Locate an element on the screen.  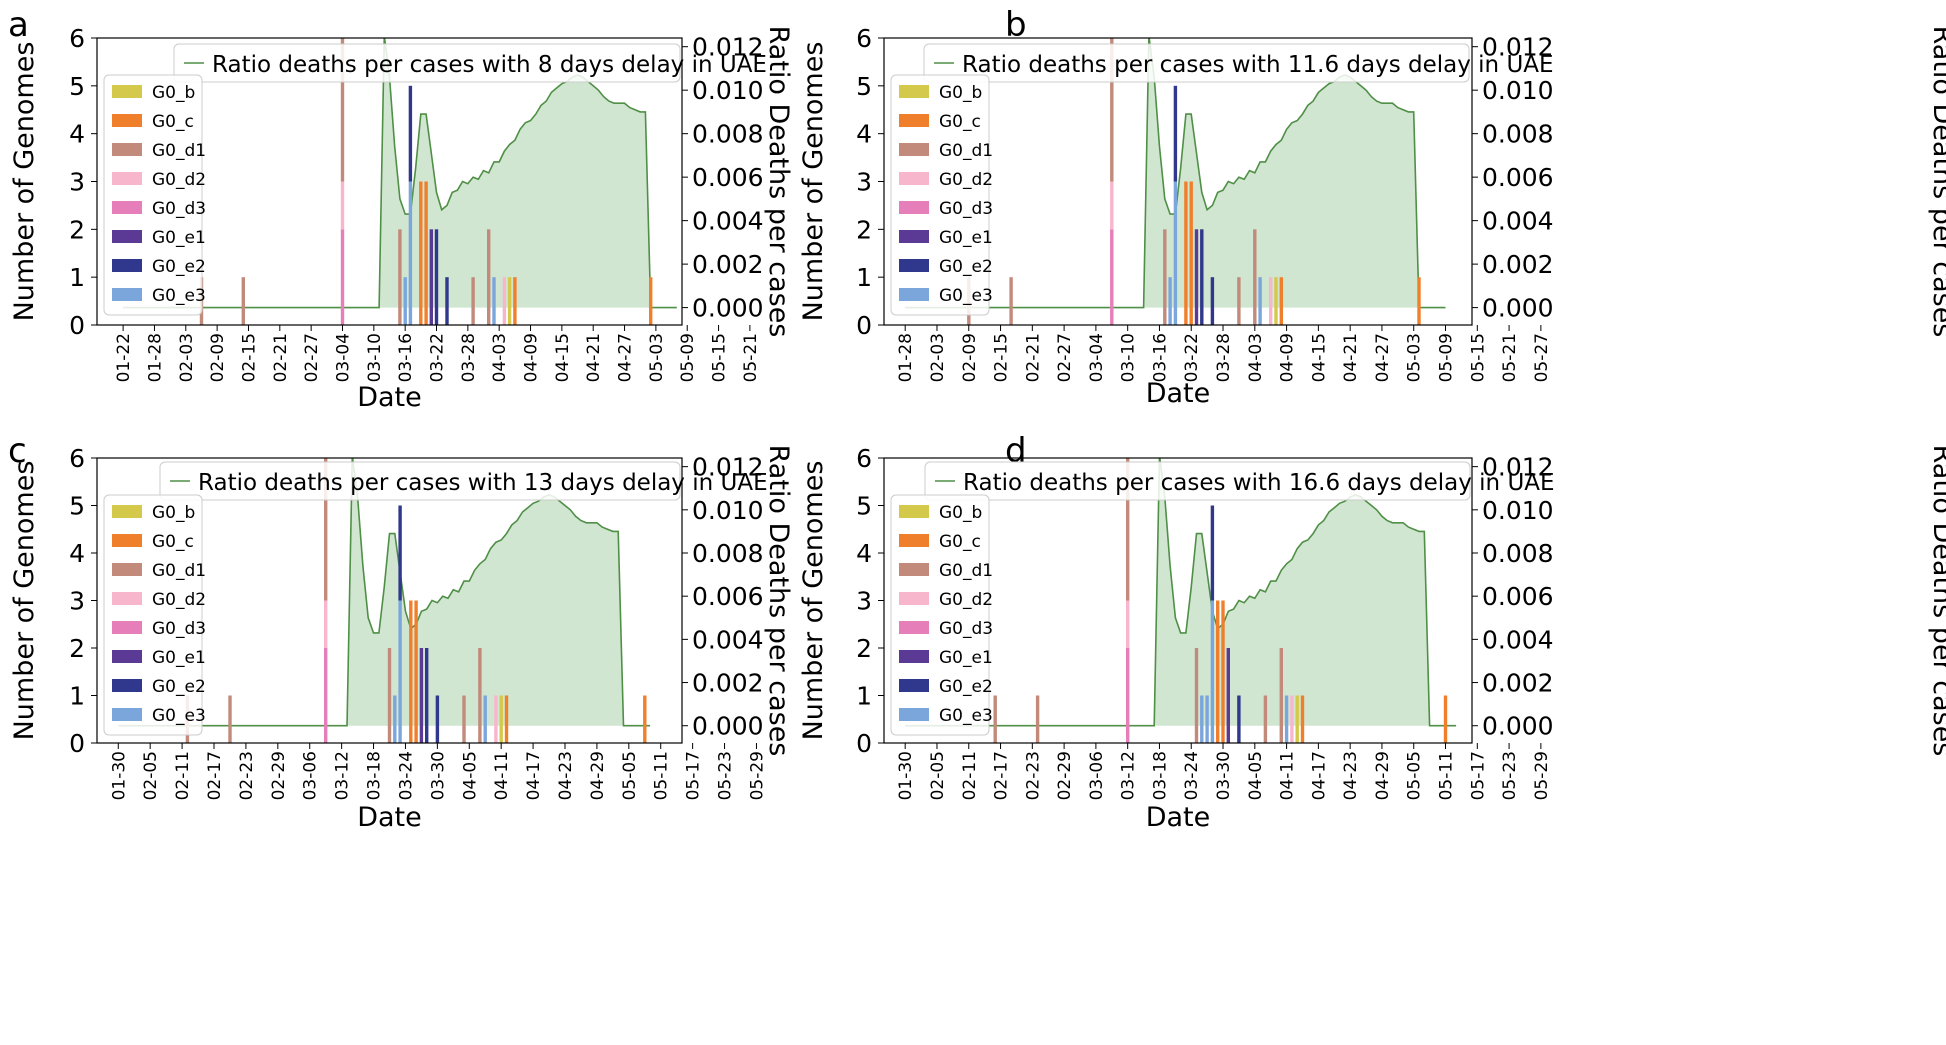
x-tick-label: 03-30 is located at coordinates (1224, 775).